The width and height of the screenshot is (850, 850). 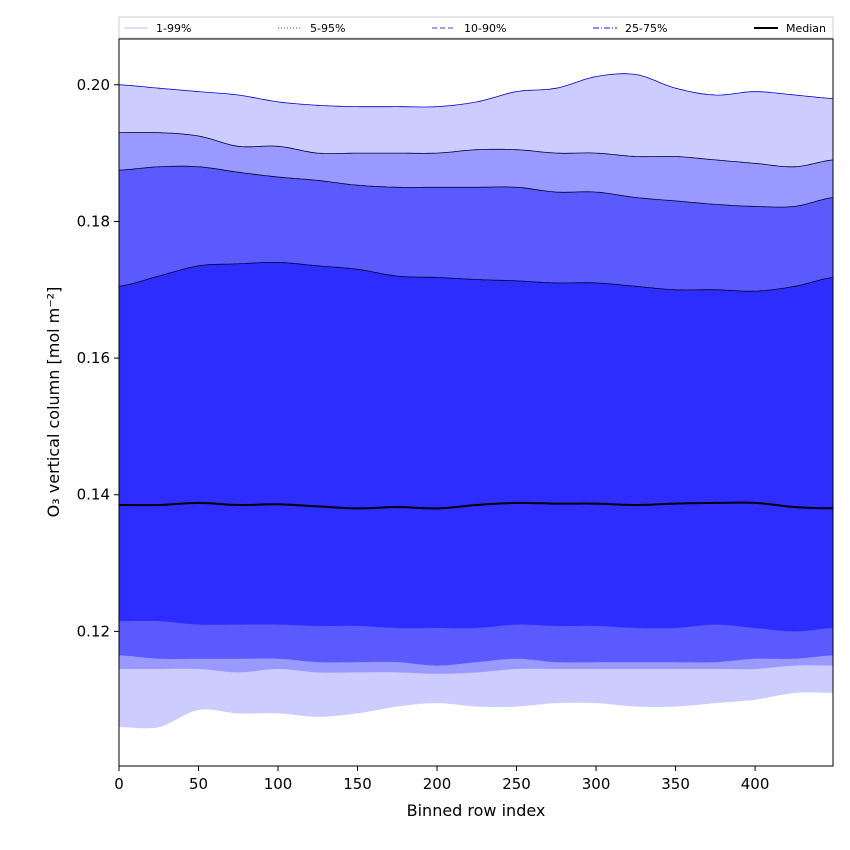 I want to click on y-tick-label: 0.12, so click(x=93, y=631).